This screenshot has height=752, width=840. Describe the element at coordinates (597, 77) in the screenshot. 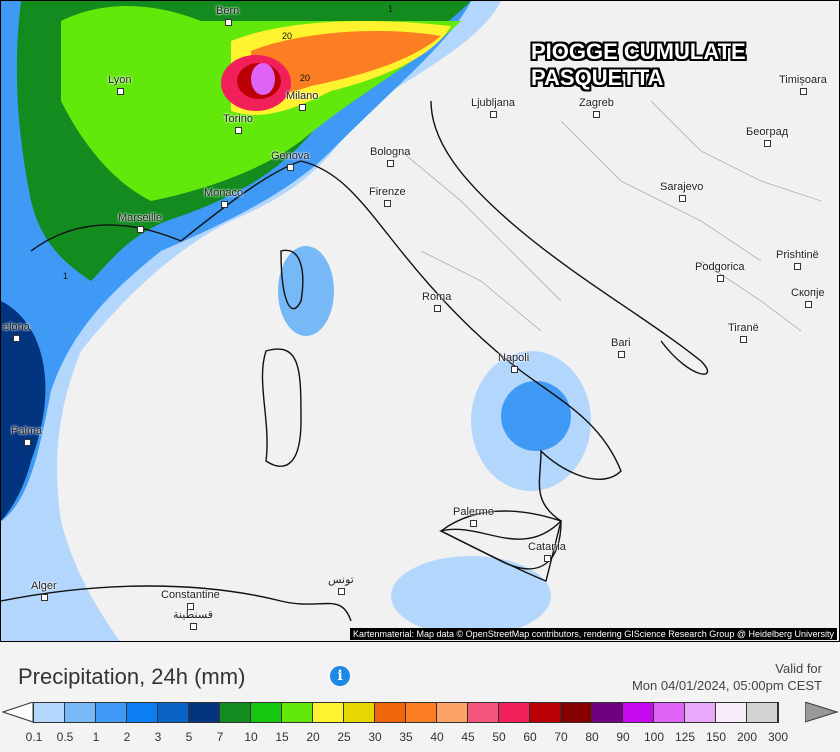

I see `title-line-2: PASQUETTA` at that location.